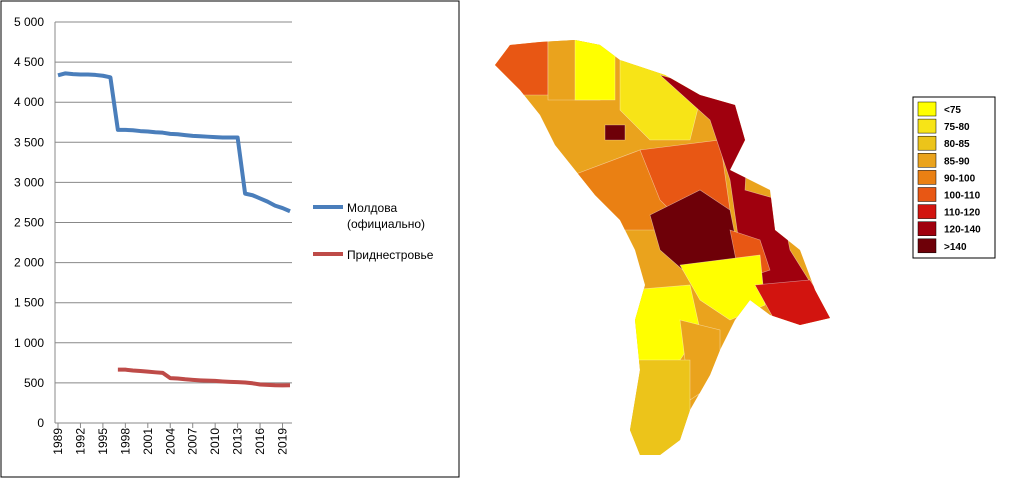 The image size is (1024, 478). Describe the element at coordinates (260, 441) in the screenshot. I see `x-tick-label: 2016` at that location.